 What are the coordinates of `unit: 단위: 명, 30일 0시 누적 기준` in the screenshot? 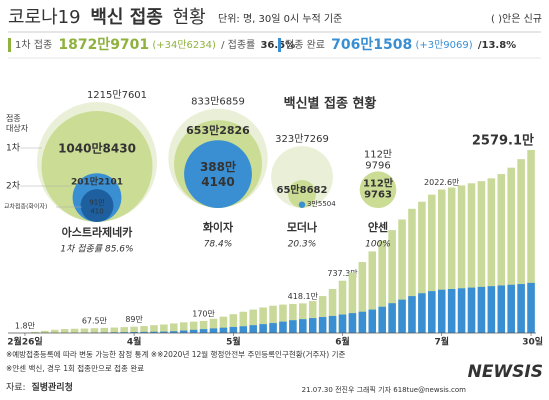 It's located at (280, 18).